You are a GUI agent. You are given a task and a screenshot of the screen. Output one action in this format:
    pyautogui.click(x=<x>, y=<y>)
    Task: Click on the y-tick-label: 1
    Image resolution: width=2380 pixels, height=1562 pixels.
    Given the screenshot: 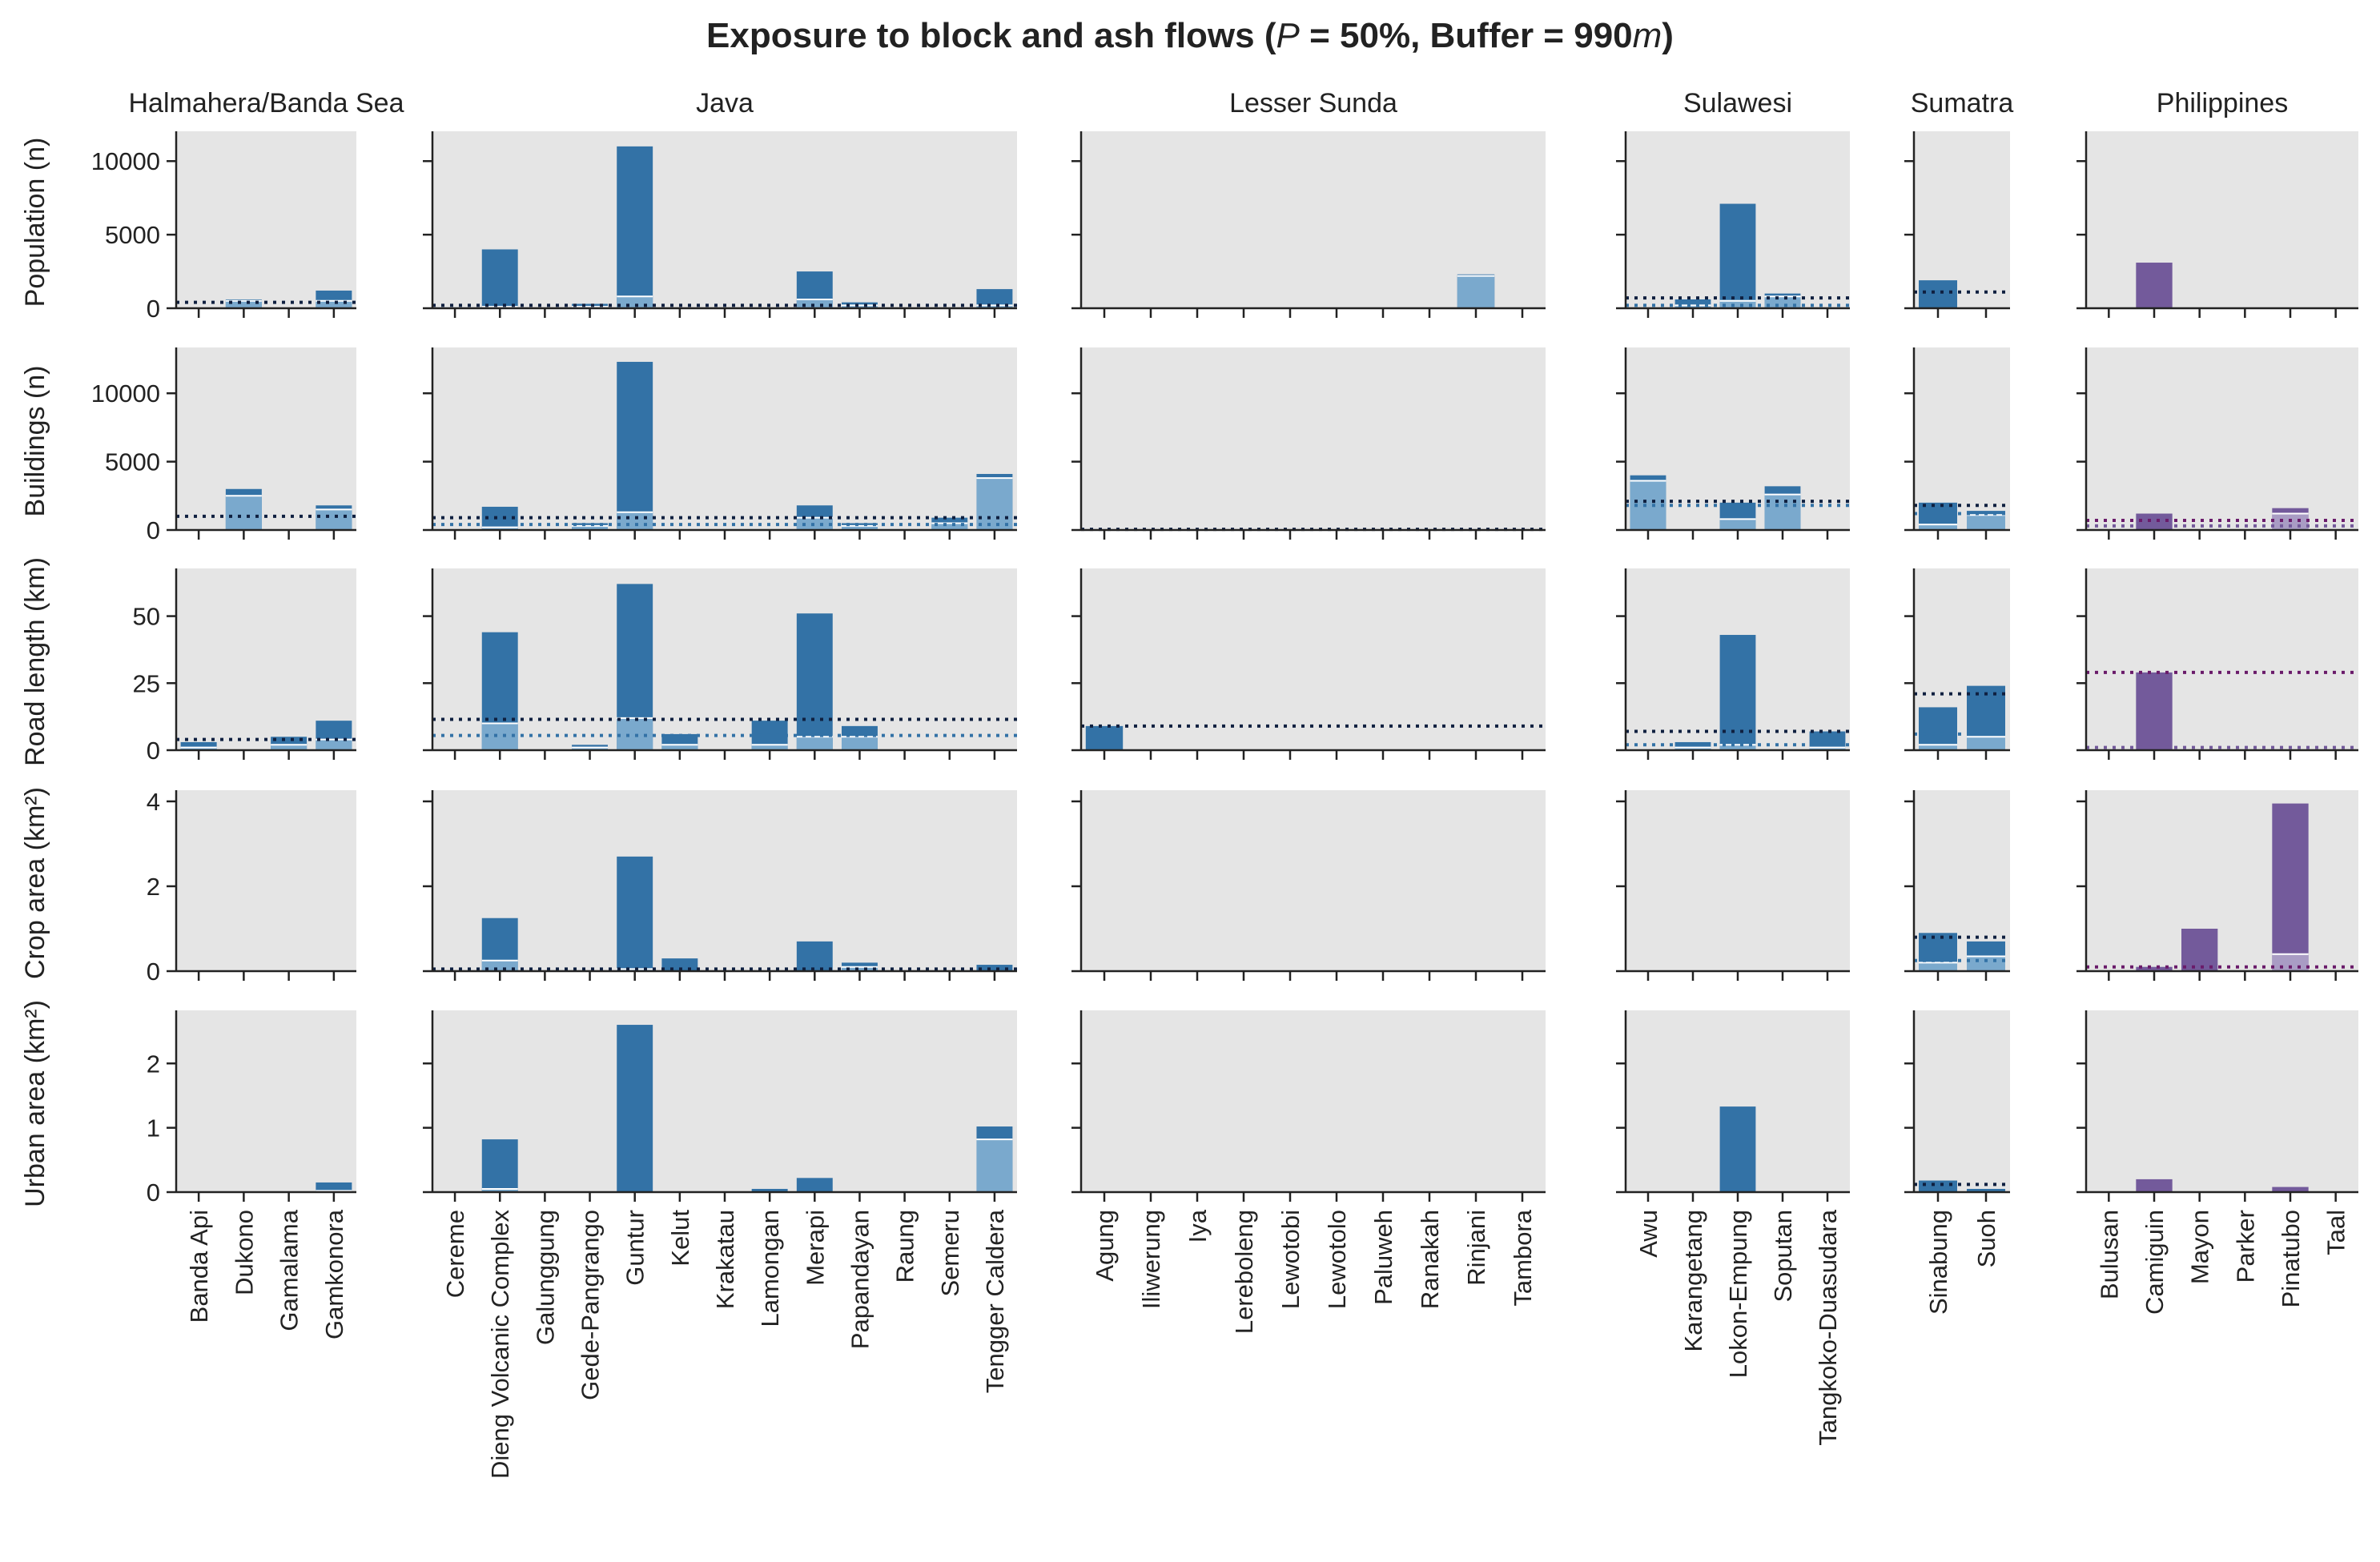 What is the action you would take?
    pyautogui.click(x=153, y=1128)
    